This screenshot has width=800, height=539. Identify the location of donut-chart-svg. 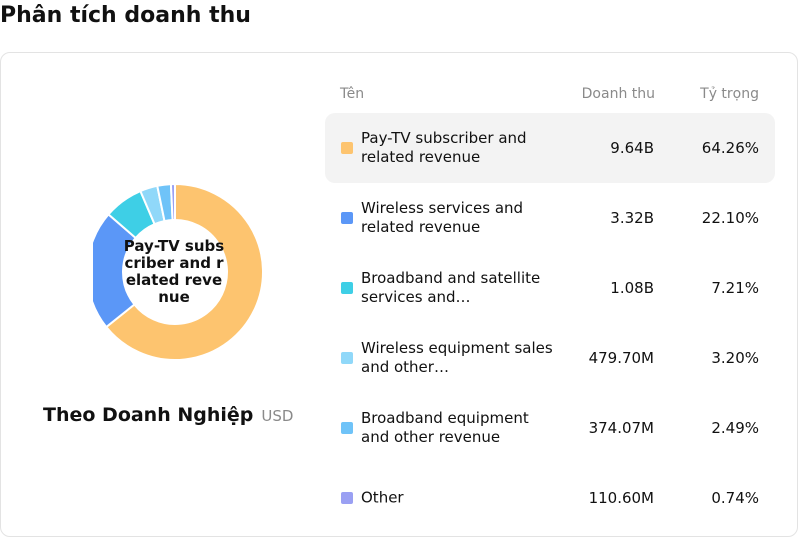
(178, 271).